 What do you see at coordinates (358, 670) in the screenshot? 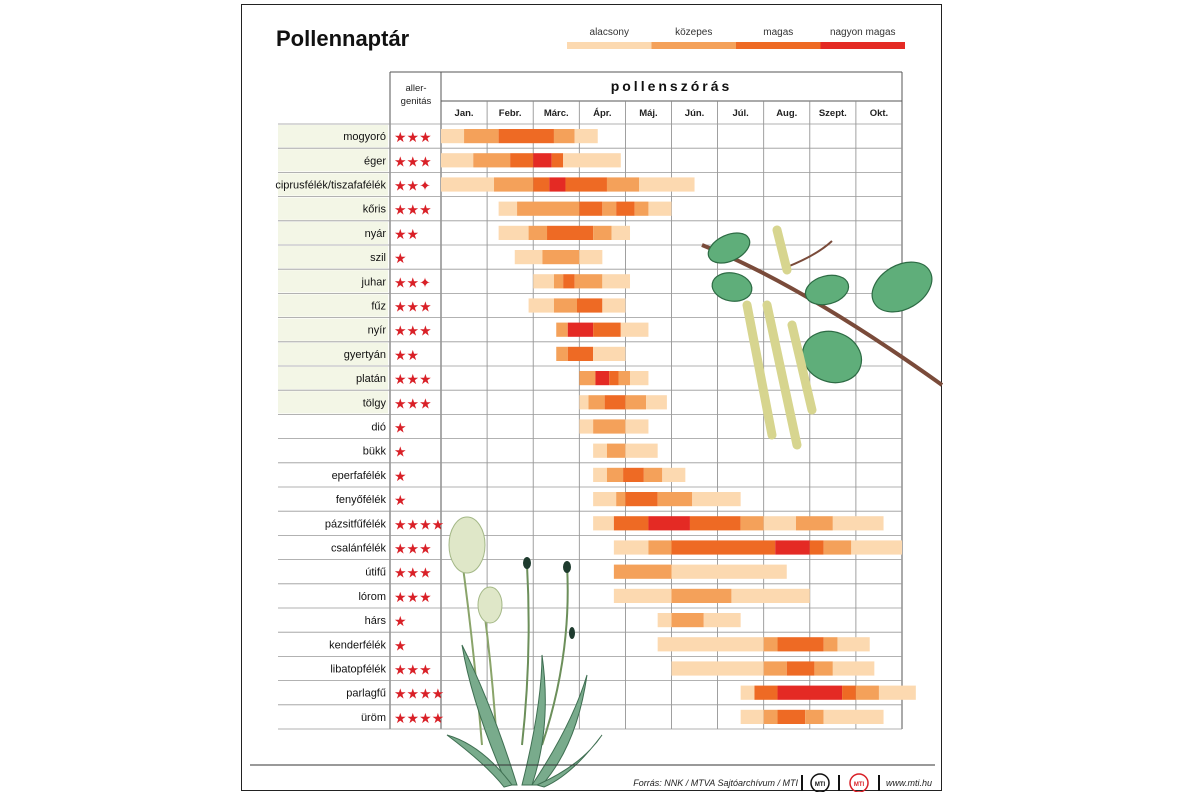
I see `plant-name: libatopfélék` at bounding box center [358, 670].